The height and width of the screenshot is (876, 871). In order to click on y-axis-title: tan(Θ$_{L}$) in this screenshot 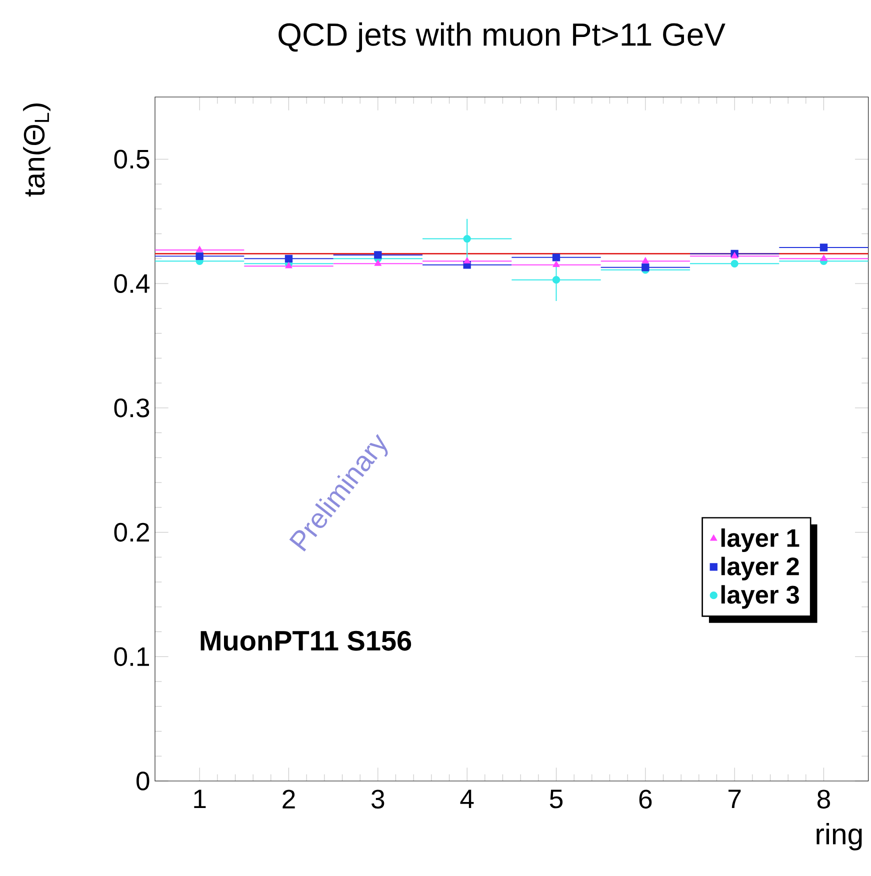, I will do `click(36, 150)`.